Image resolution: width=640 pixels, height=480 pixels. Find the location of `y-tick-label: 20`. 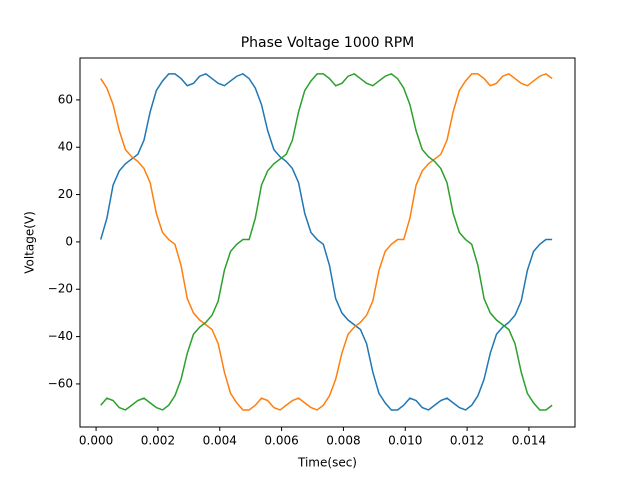

y-tick-label: 20 is located at coordinates (65, 194).